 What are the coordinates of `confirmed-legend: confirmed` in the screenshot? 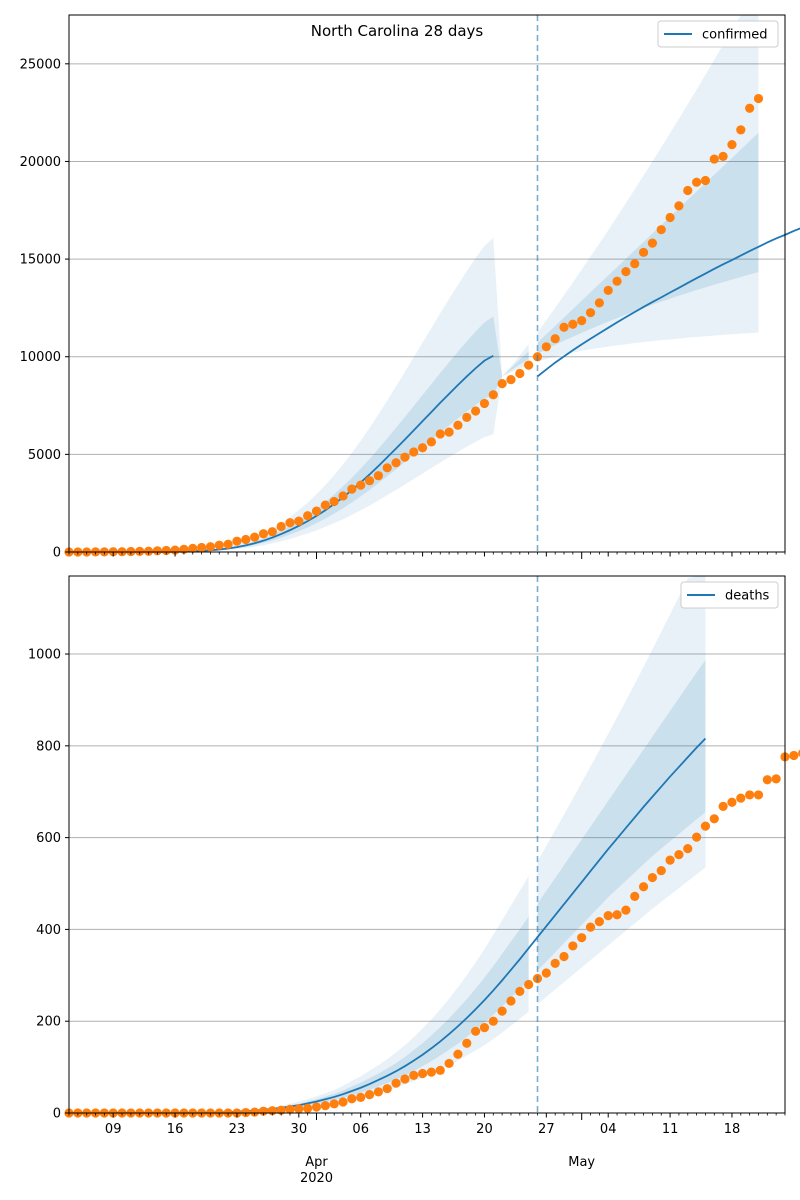 It's located at (718, 34).